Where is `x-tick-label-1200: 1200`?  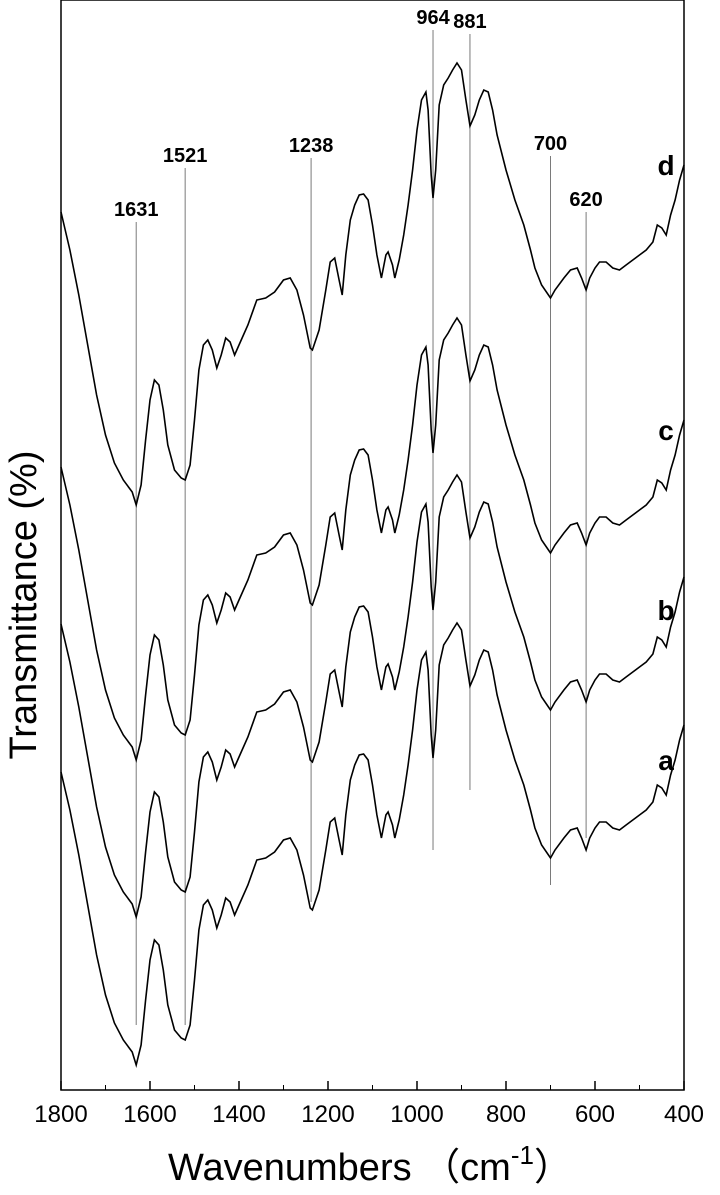 x-tick-label-1200: 1200 is located at coordinates (327, 1114).